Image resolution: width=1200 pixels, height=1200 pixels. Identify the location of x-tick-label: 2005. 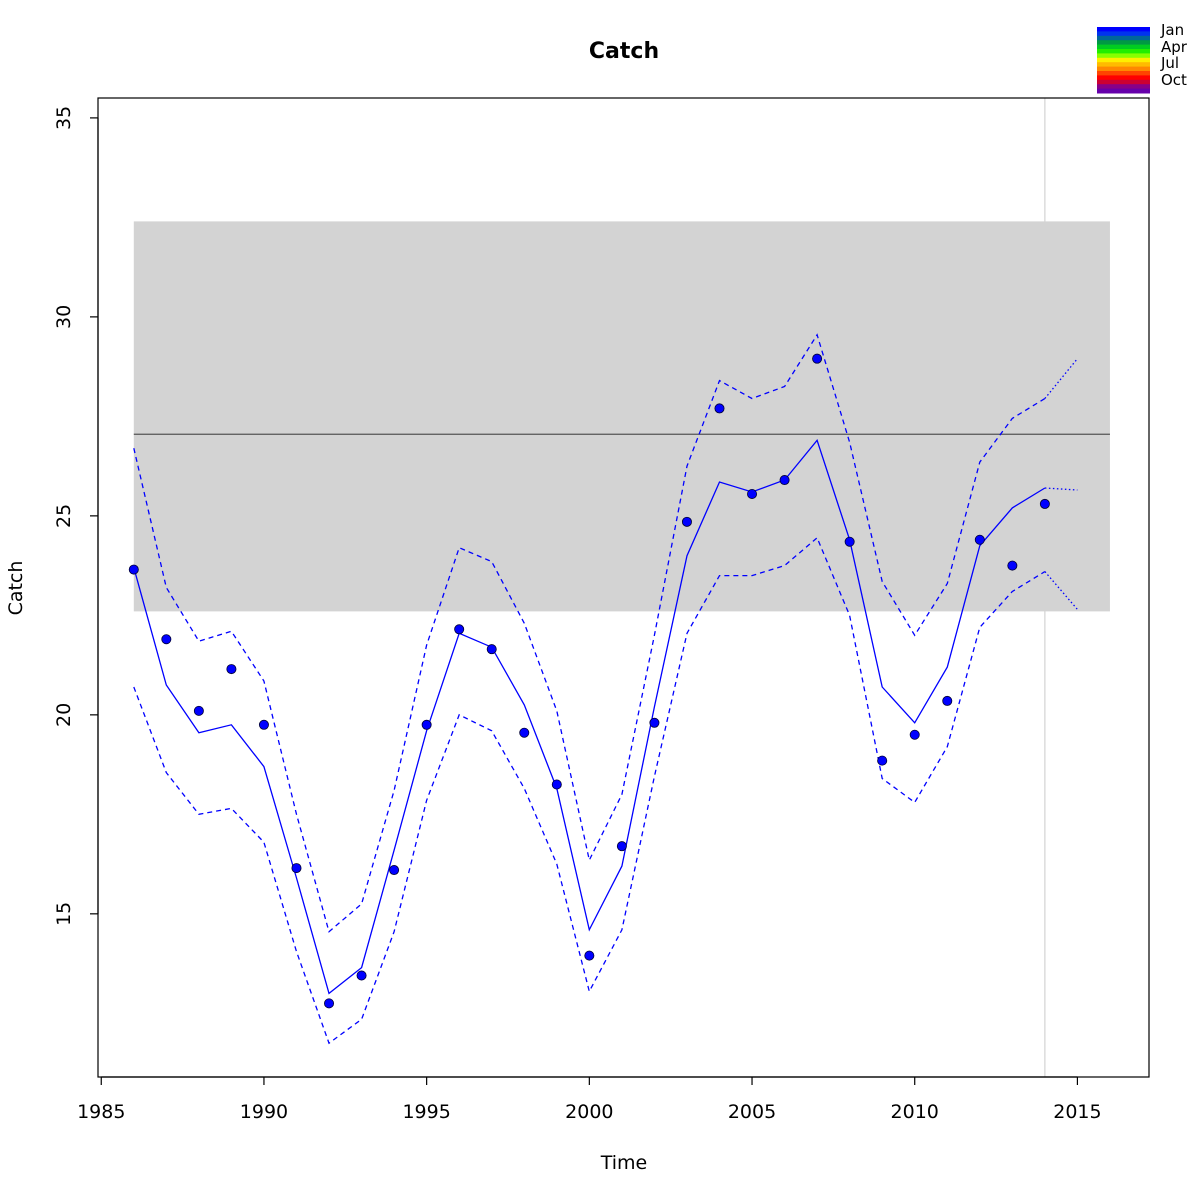
(752, 1112).